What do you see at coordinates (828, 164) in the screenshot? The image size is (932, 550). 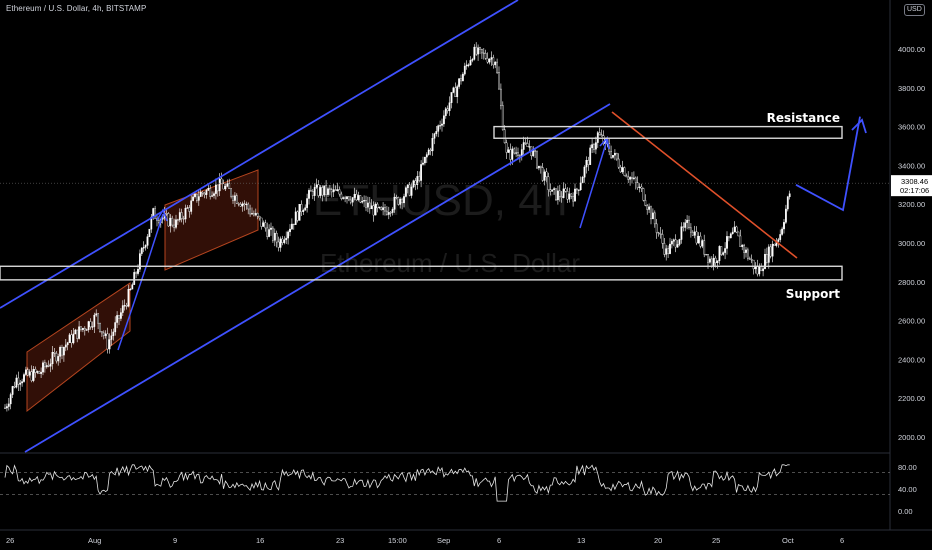 I see `projection-arrow` at bounding box center [828, 164].